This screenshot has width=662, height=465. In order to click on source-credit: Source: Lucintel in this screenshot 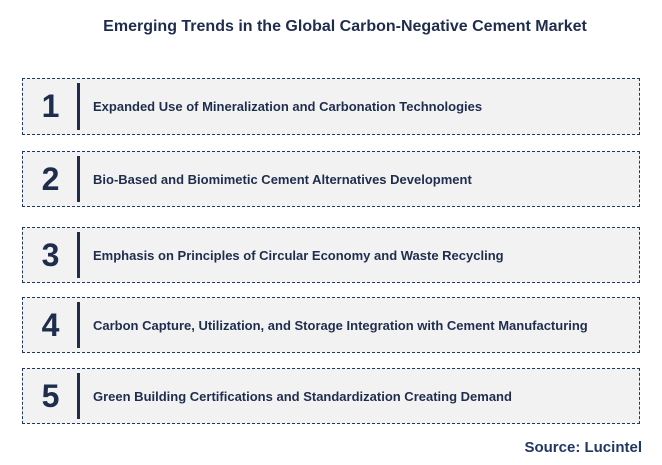, I will do `click(583, 447)`.